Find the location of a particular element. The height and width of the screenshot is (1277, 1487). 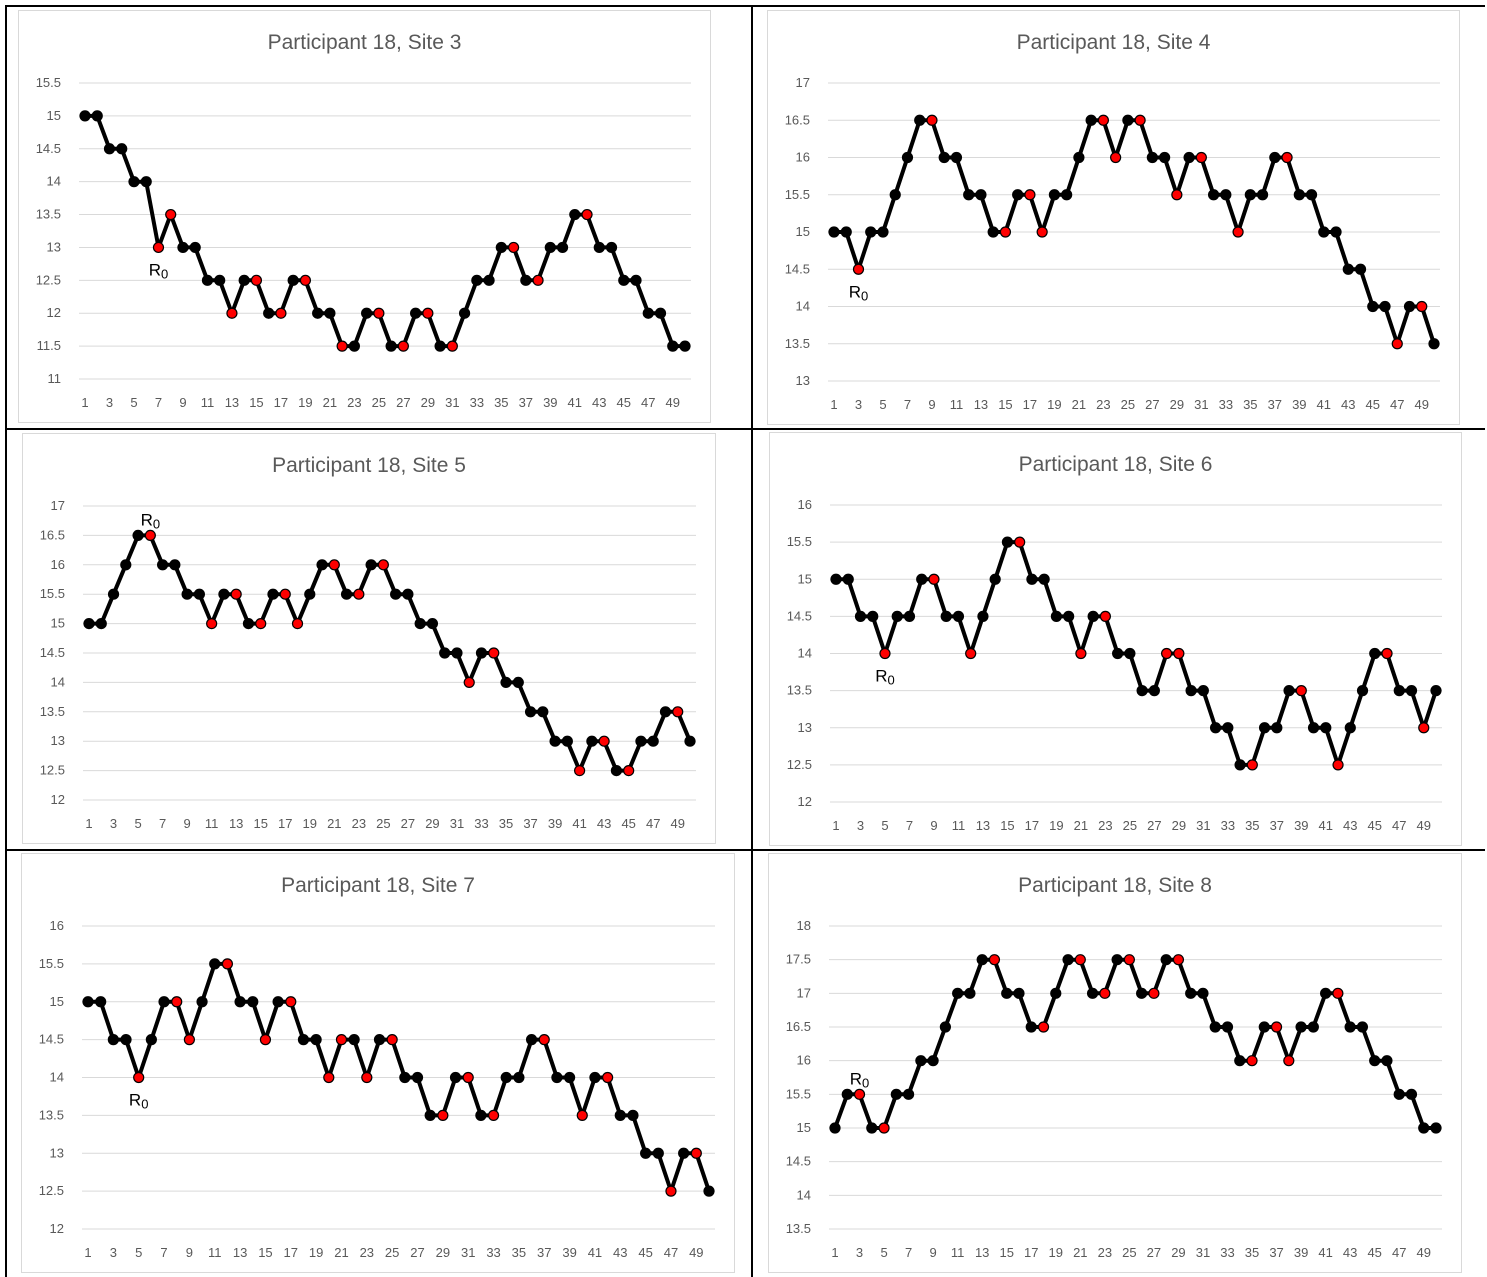

x-tick-label: 41 is located at coordinates (595, 1252).